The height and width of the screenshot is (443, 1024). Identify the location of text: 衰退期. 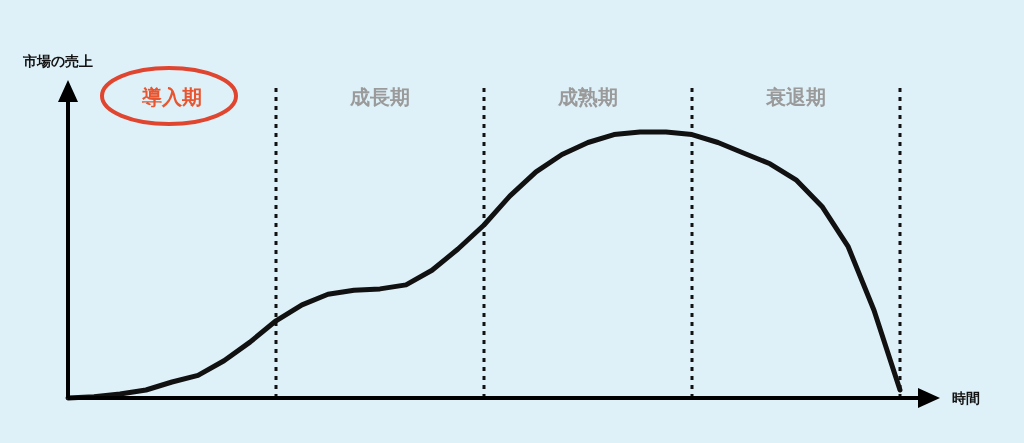
(795, 97).